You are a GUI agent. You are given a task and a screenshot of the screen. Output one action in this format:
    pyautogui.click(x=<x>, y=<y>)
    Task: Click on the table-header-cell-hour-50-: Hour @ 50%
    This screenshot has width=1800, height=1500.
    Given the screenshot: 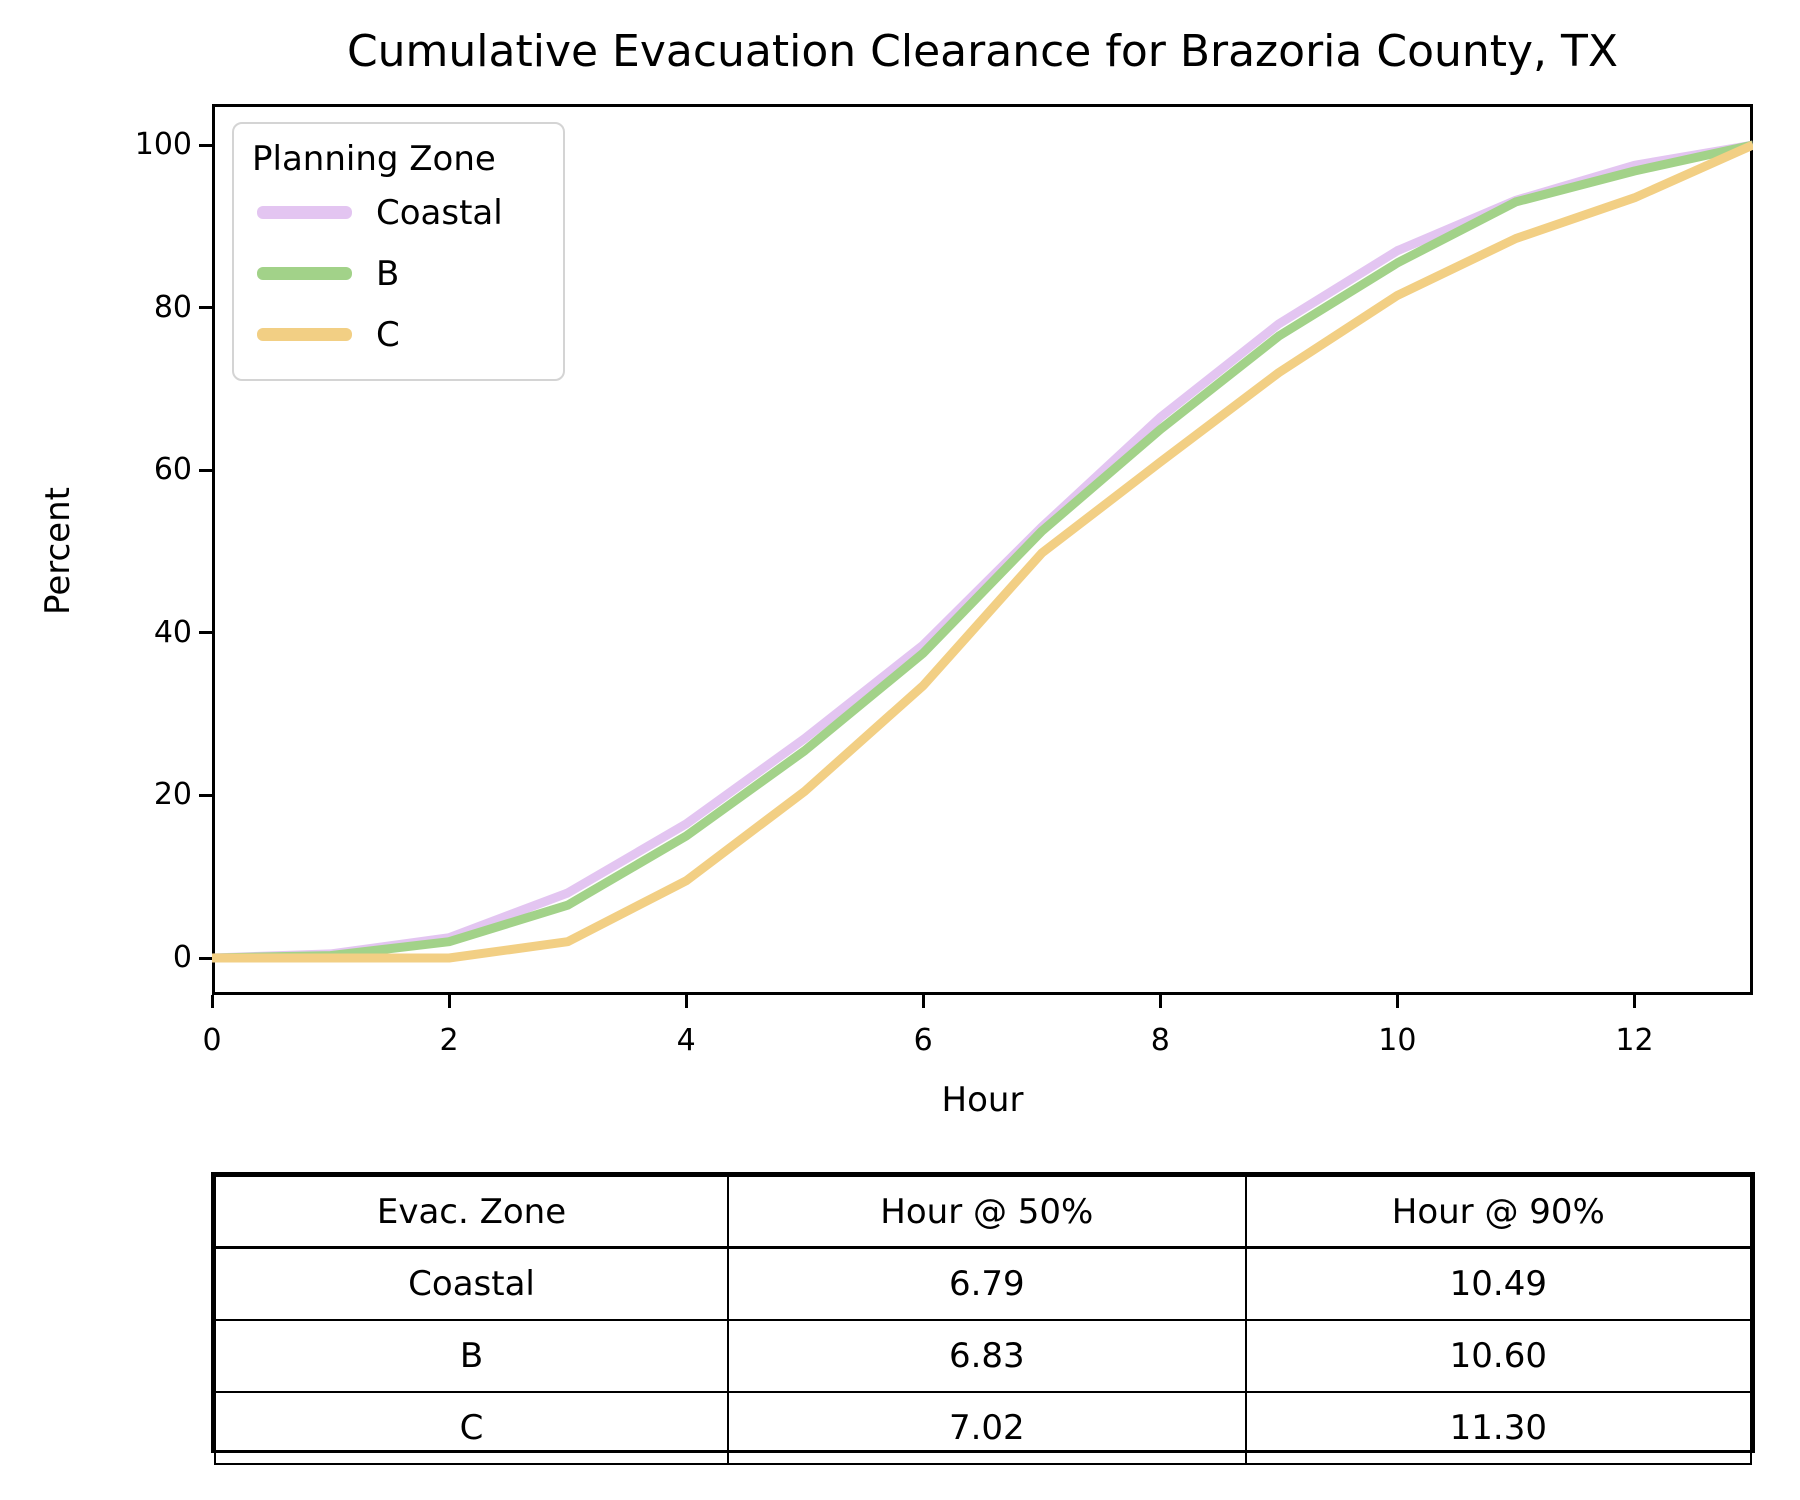 What is the action you would take?
    pyautogui.click(x=987, y=1212)
    